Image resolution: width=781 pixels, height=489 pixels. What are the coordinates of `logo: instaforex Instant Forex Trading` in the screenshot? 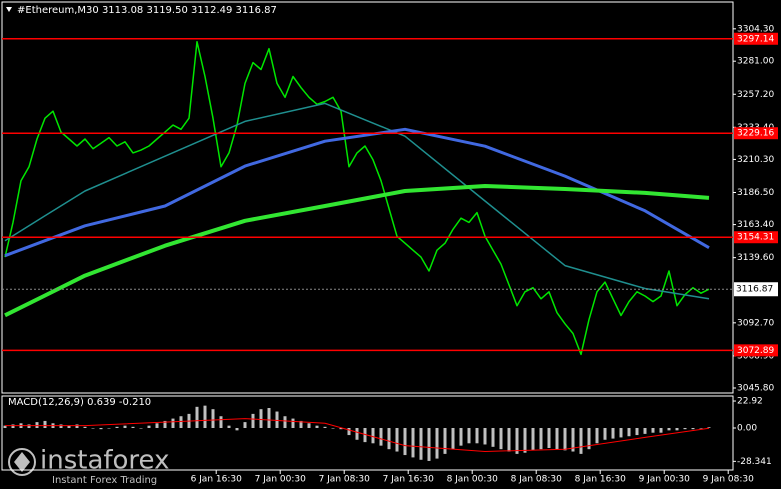 It's located at (88, 466).